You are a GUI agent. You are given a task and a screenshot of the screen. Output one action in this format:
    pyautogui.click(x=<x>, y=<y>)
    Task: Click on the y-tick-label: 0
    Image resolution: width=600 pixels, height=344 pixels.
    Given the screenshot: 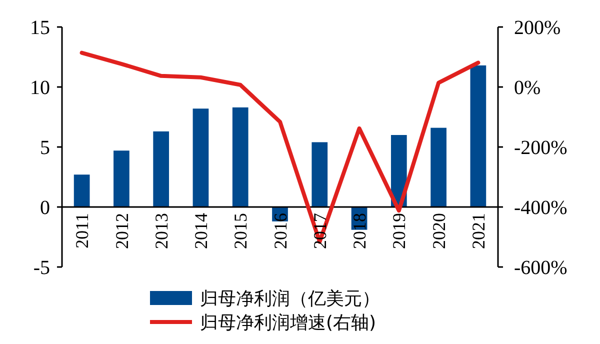 What is the action you would take?
    pyautogui.click(x=45, y=208)
    